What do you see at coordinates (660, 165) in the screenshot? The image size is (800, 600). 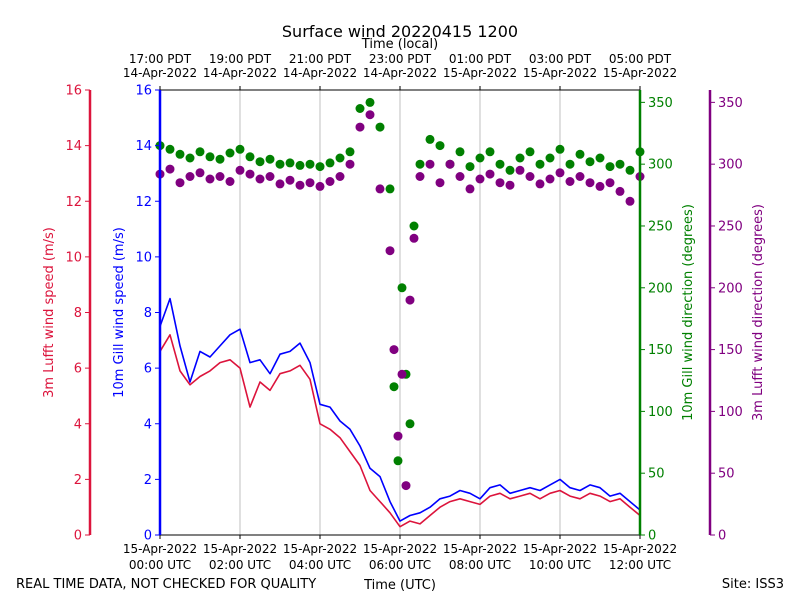 I see `axis-tick-label: 300` at bounding box center [660, 165].